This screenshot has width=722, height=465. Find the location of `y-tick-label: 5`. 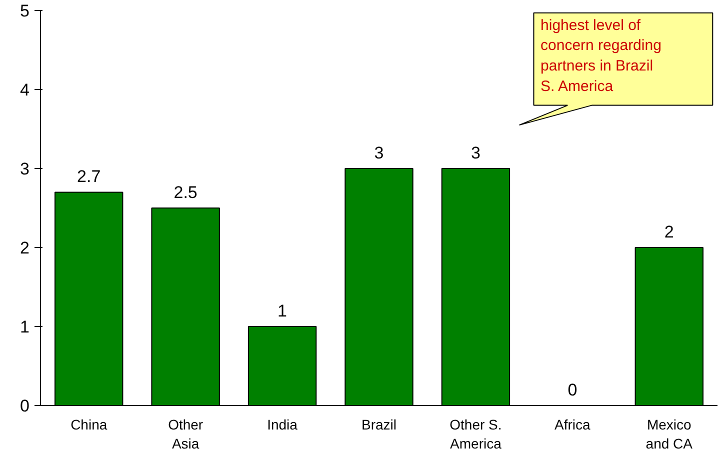

y-tick-label: 5 is located at coordinates (25, 11).